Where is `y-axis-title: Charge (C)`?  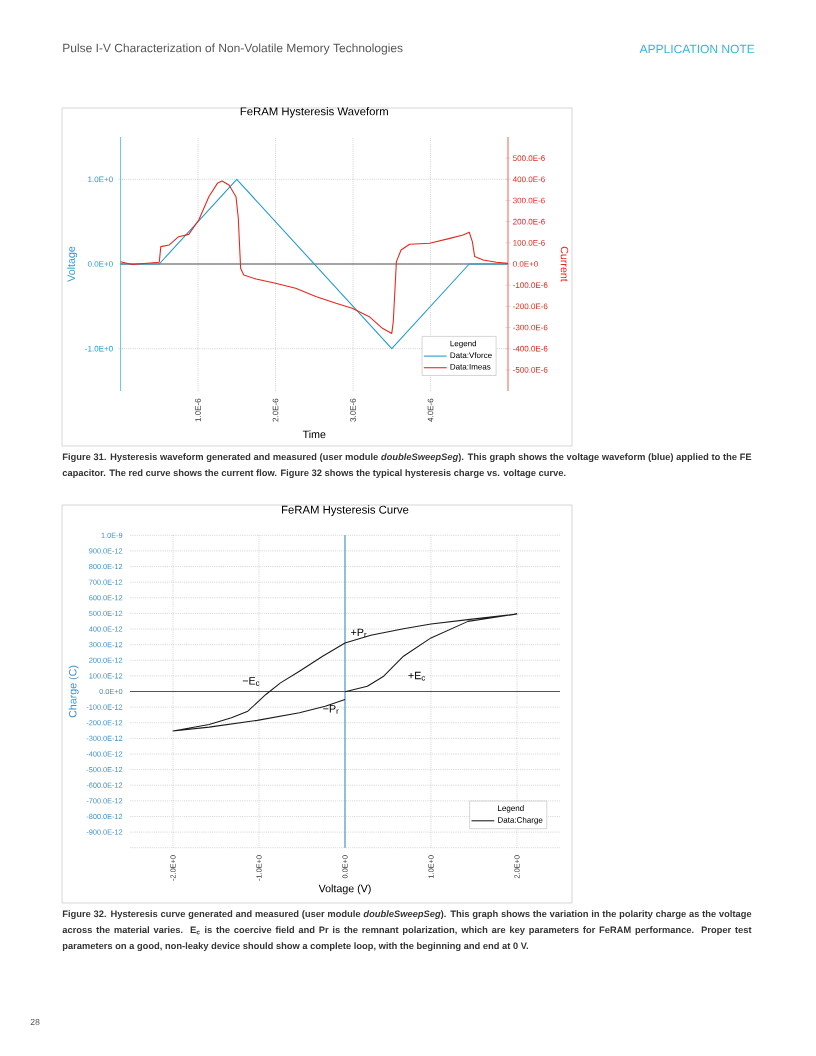 y-axis-title: Charge (C) is located at coordinates (73, 691).